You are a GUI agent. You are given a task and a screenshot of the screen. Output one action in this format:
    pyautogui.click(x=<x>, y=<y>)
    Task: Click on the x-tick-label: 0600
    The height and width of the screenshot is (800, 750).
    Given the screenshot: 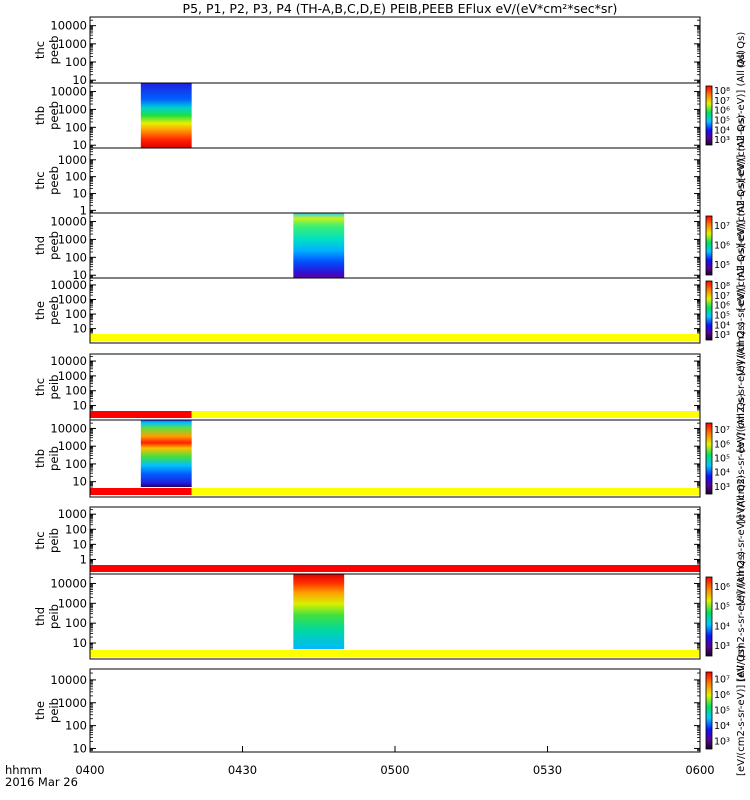 What is the action you would take?
    pyautogui.click(x=699, y=770)
    